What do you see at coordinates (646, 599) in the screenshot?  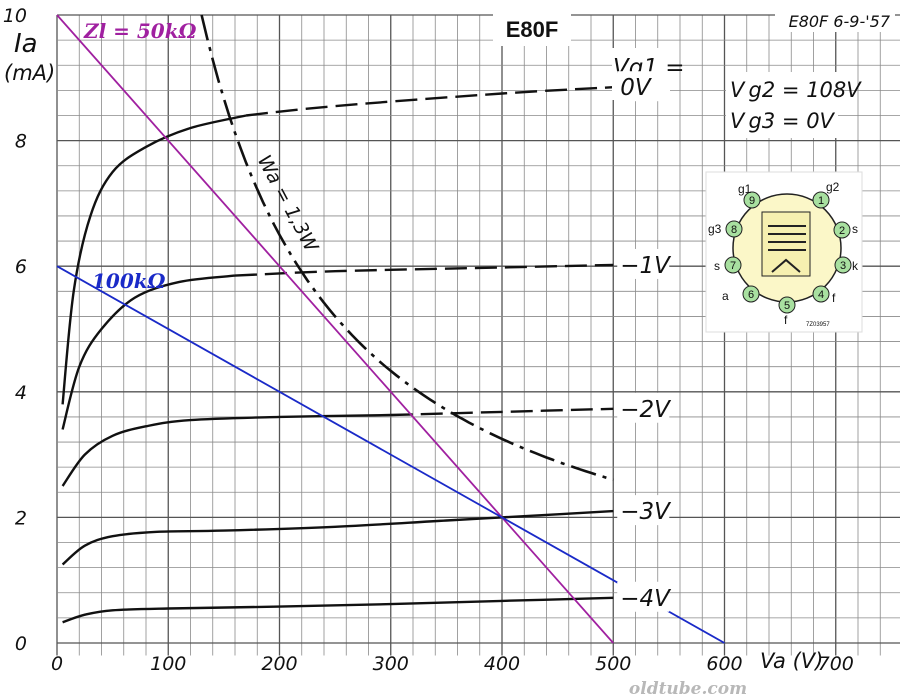 I see `series-label: −4V` at bounding box center [646, 599].